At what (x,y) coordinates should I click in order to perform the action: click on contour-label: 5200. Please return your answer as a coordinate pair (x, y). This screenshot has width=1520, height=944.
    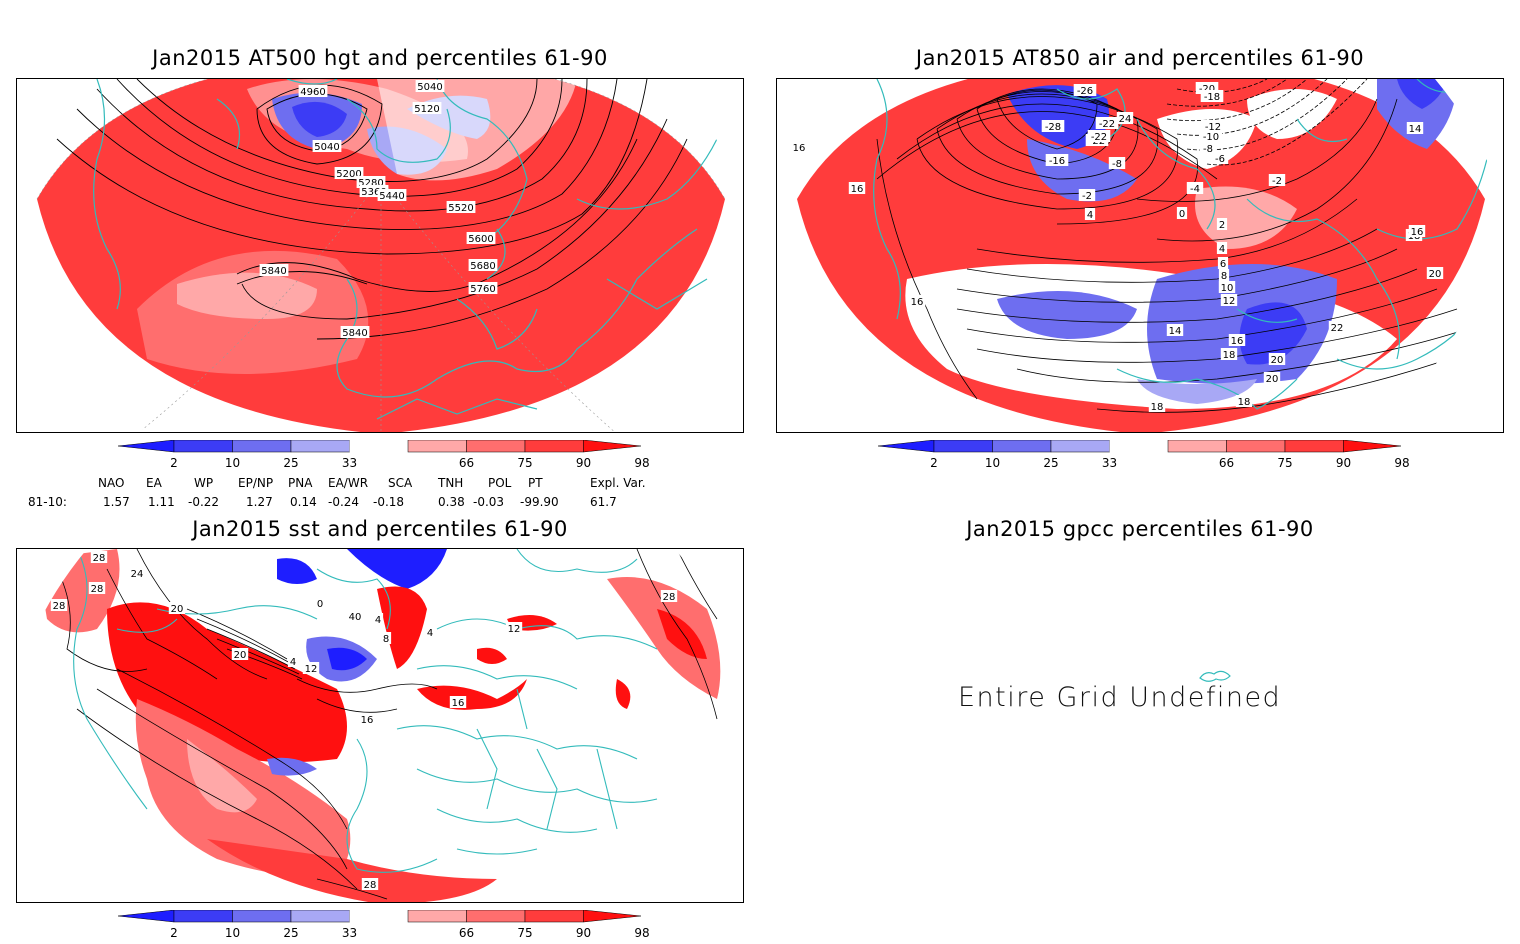
    Looking at the image, I should click on (348, 174).